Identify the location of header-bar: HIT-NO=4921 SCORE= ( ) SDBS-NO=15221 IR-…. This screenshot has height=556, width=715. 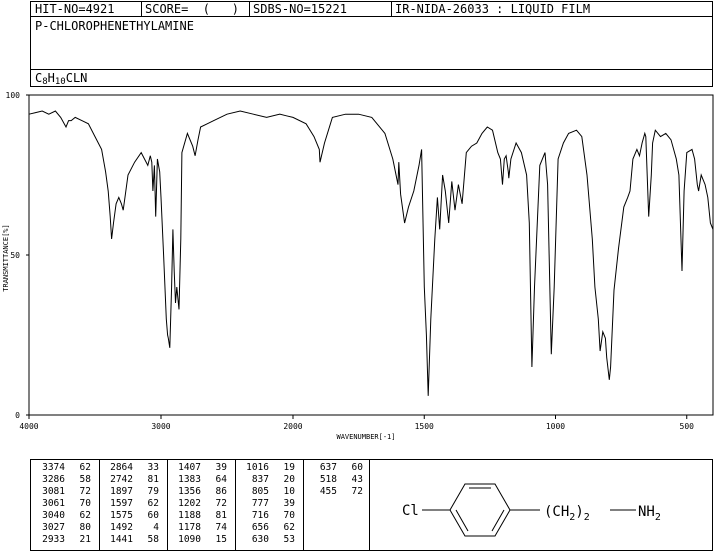
(371, 9).